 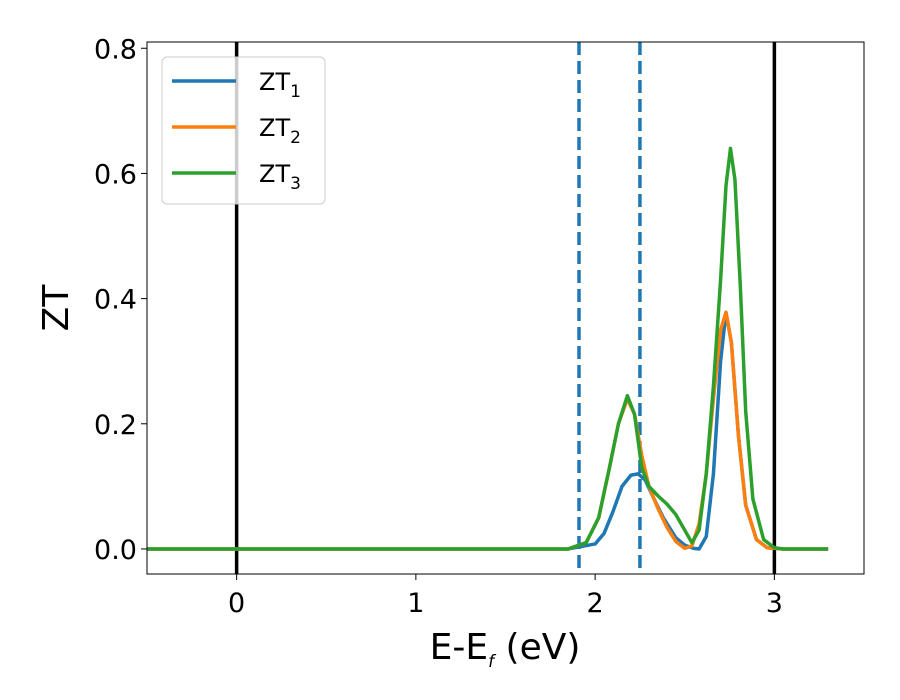 I want to click on legend-box, so click(x=243, y=130).